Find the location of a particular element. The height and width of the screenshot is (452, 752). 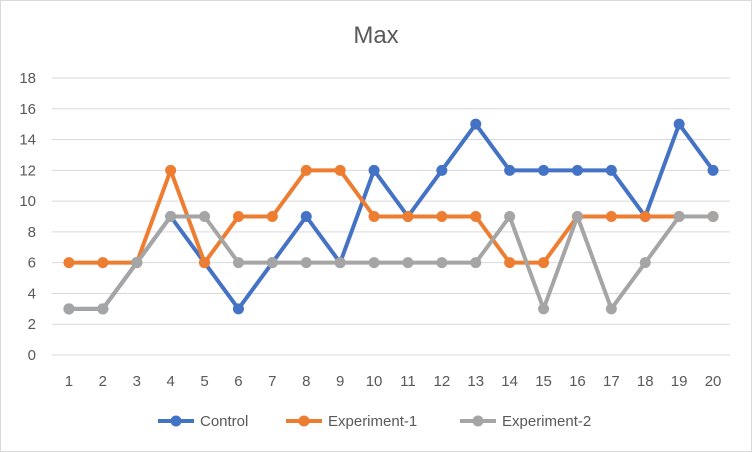

x-tick-label: 12 is located at coordinates (442, 381).